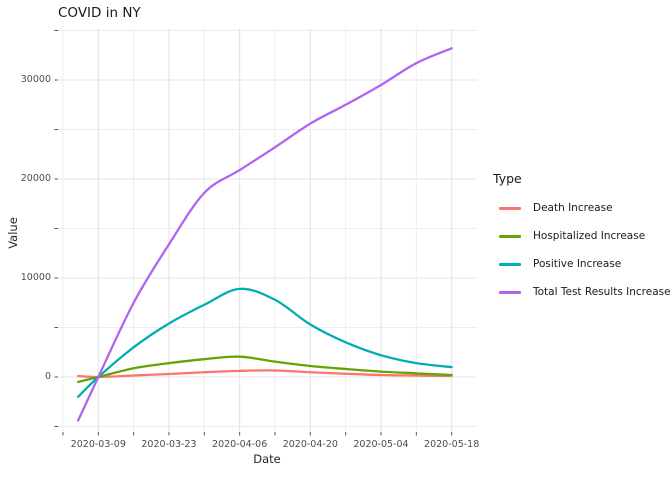 The image size is (672, 480). What do you see at coordinates (310, 444) in the screenshot?
I see `x-tick-label: 2020-04-20` at bounding box center [310, 444].